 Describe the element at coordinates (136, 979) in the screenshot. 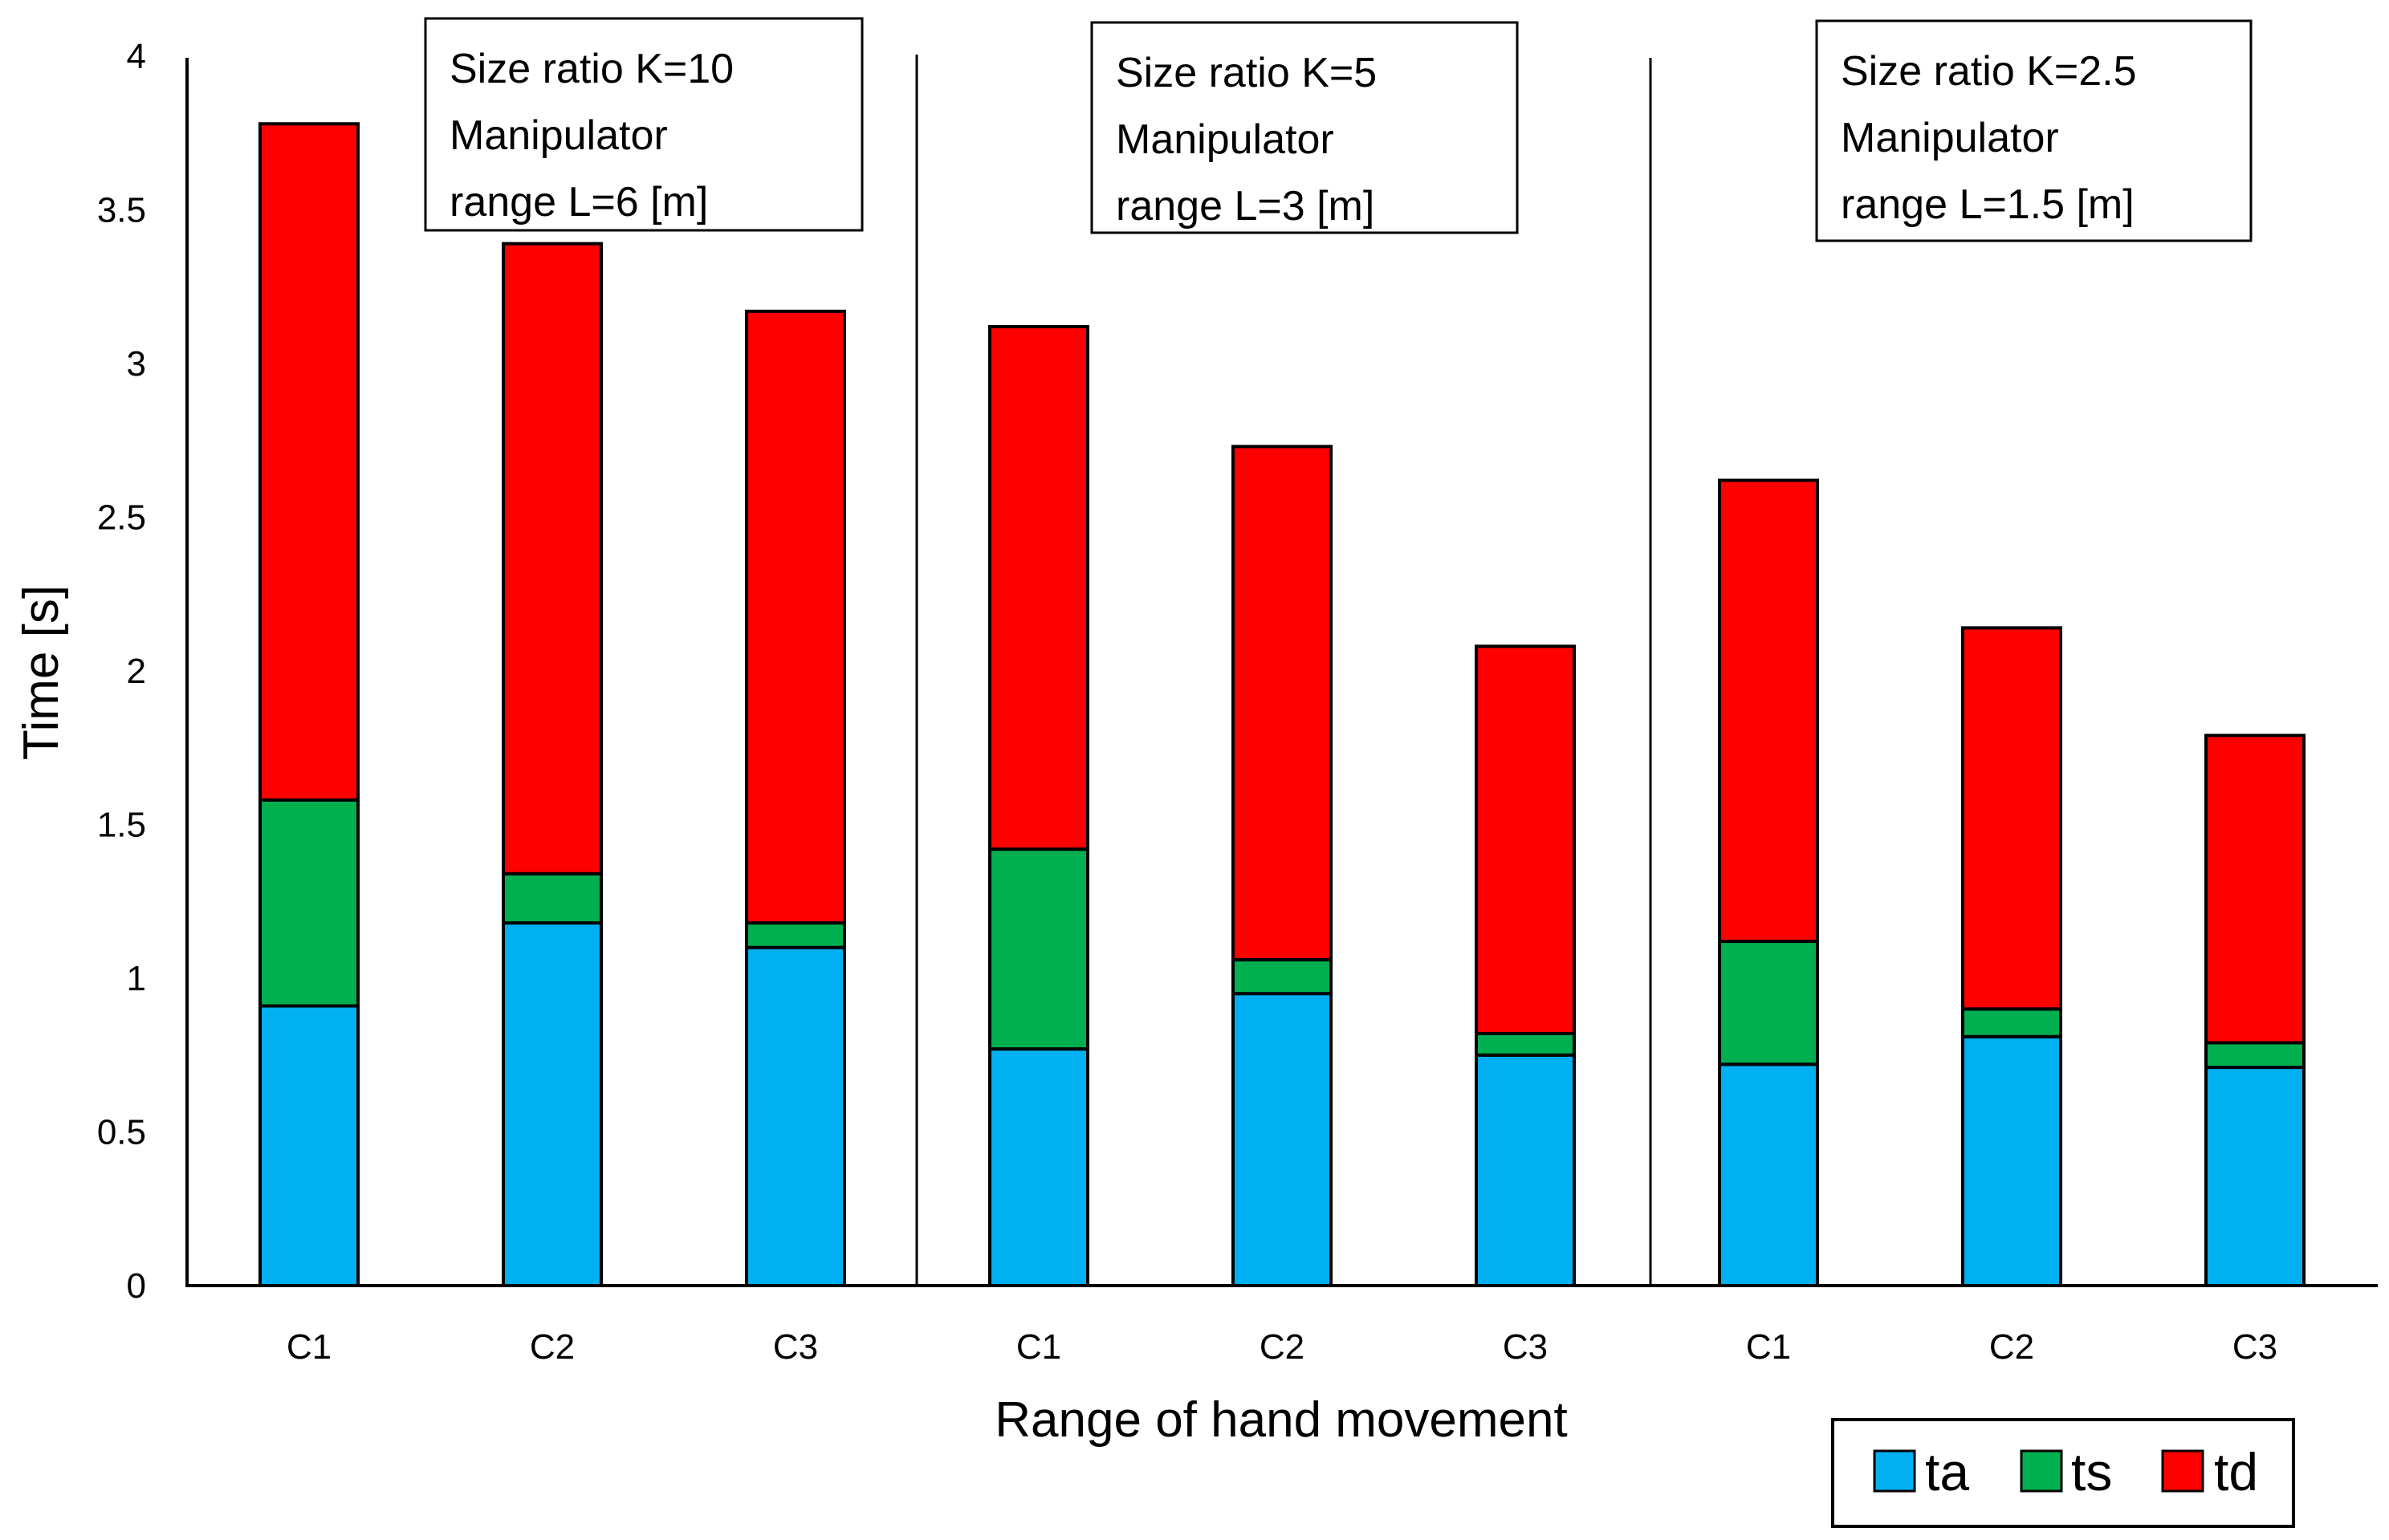

I see `y-tick-label: 1` at that location.